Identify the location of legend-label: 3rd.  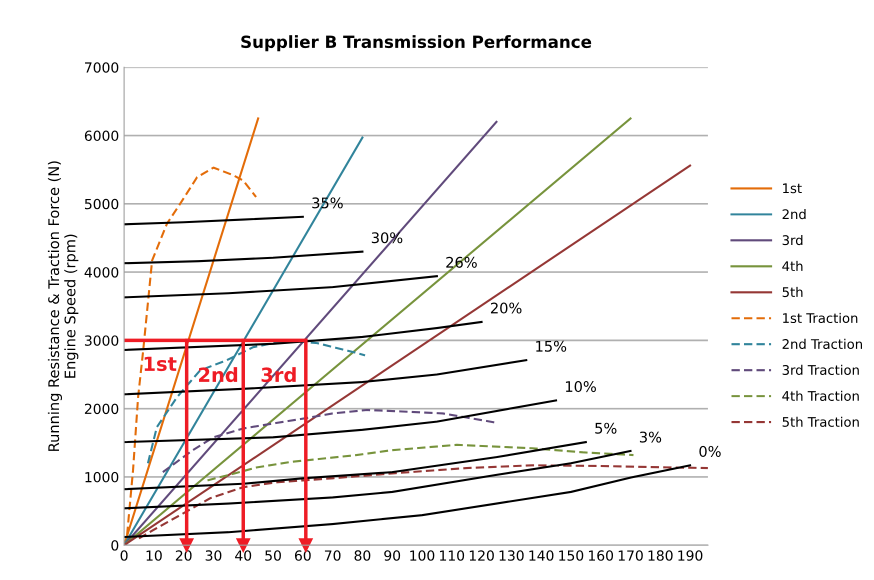
(792, 240).